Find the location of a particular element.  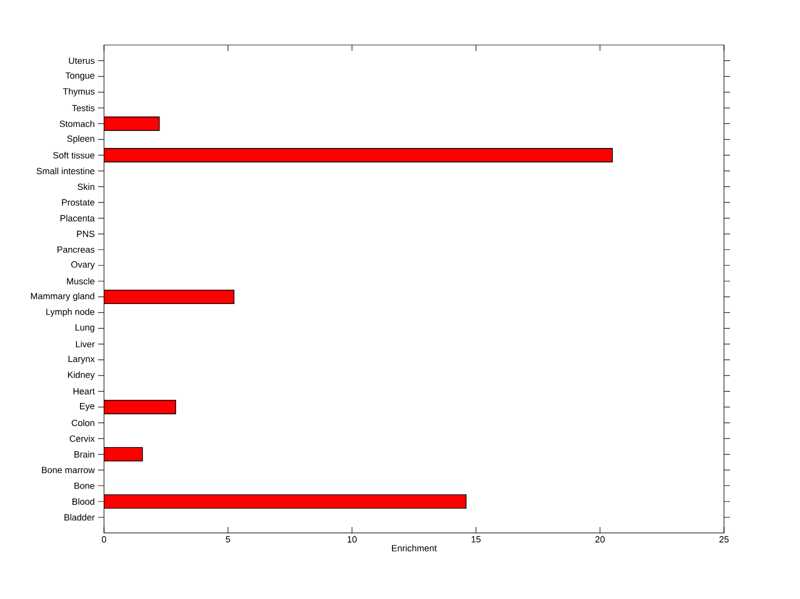

y-tick-label: Cervix is located at coordinates (82, 438).